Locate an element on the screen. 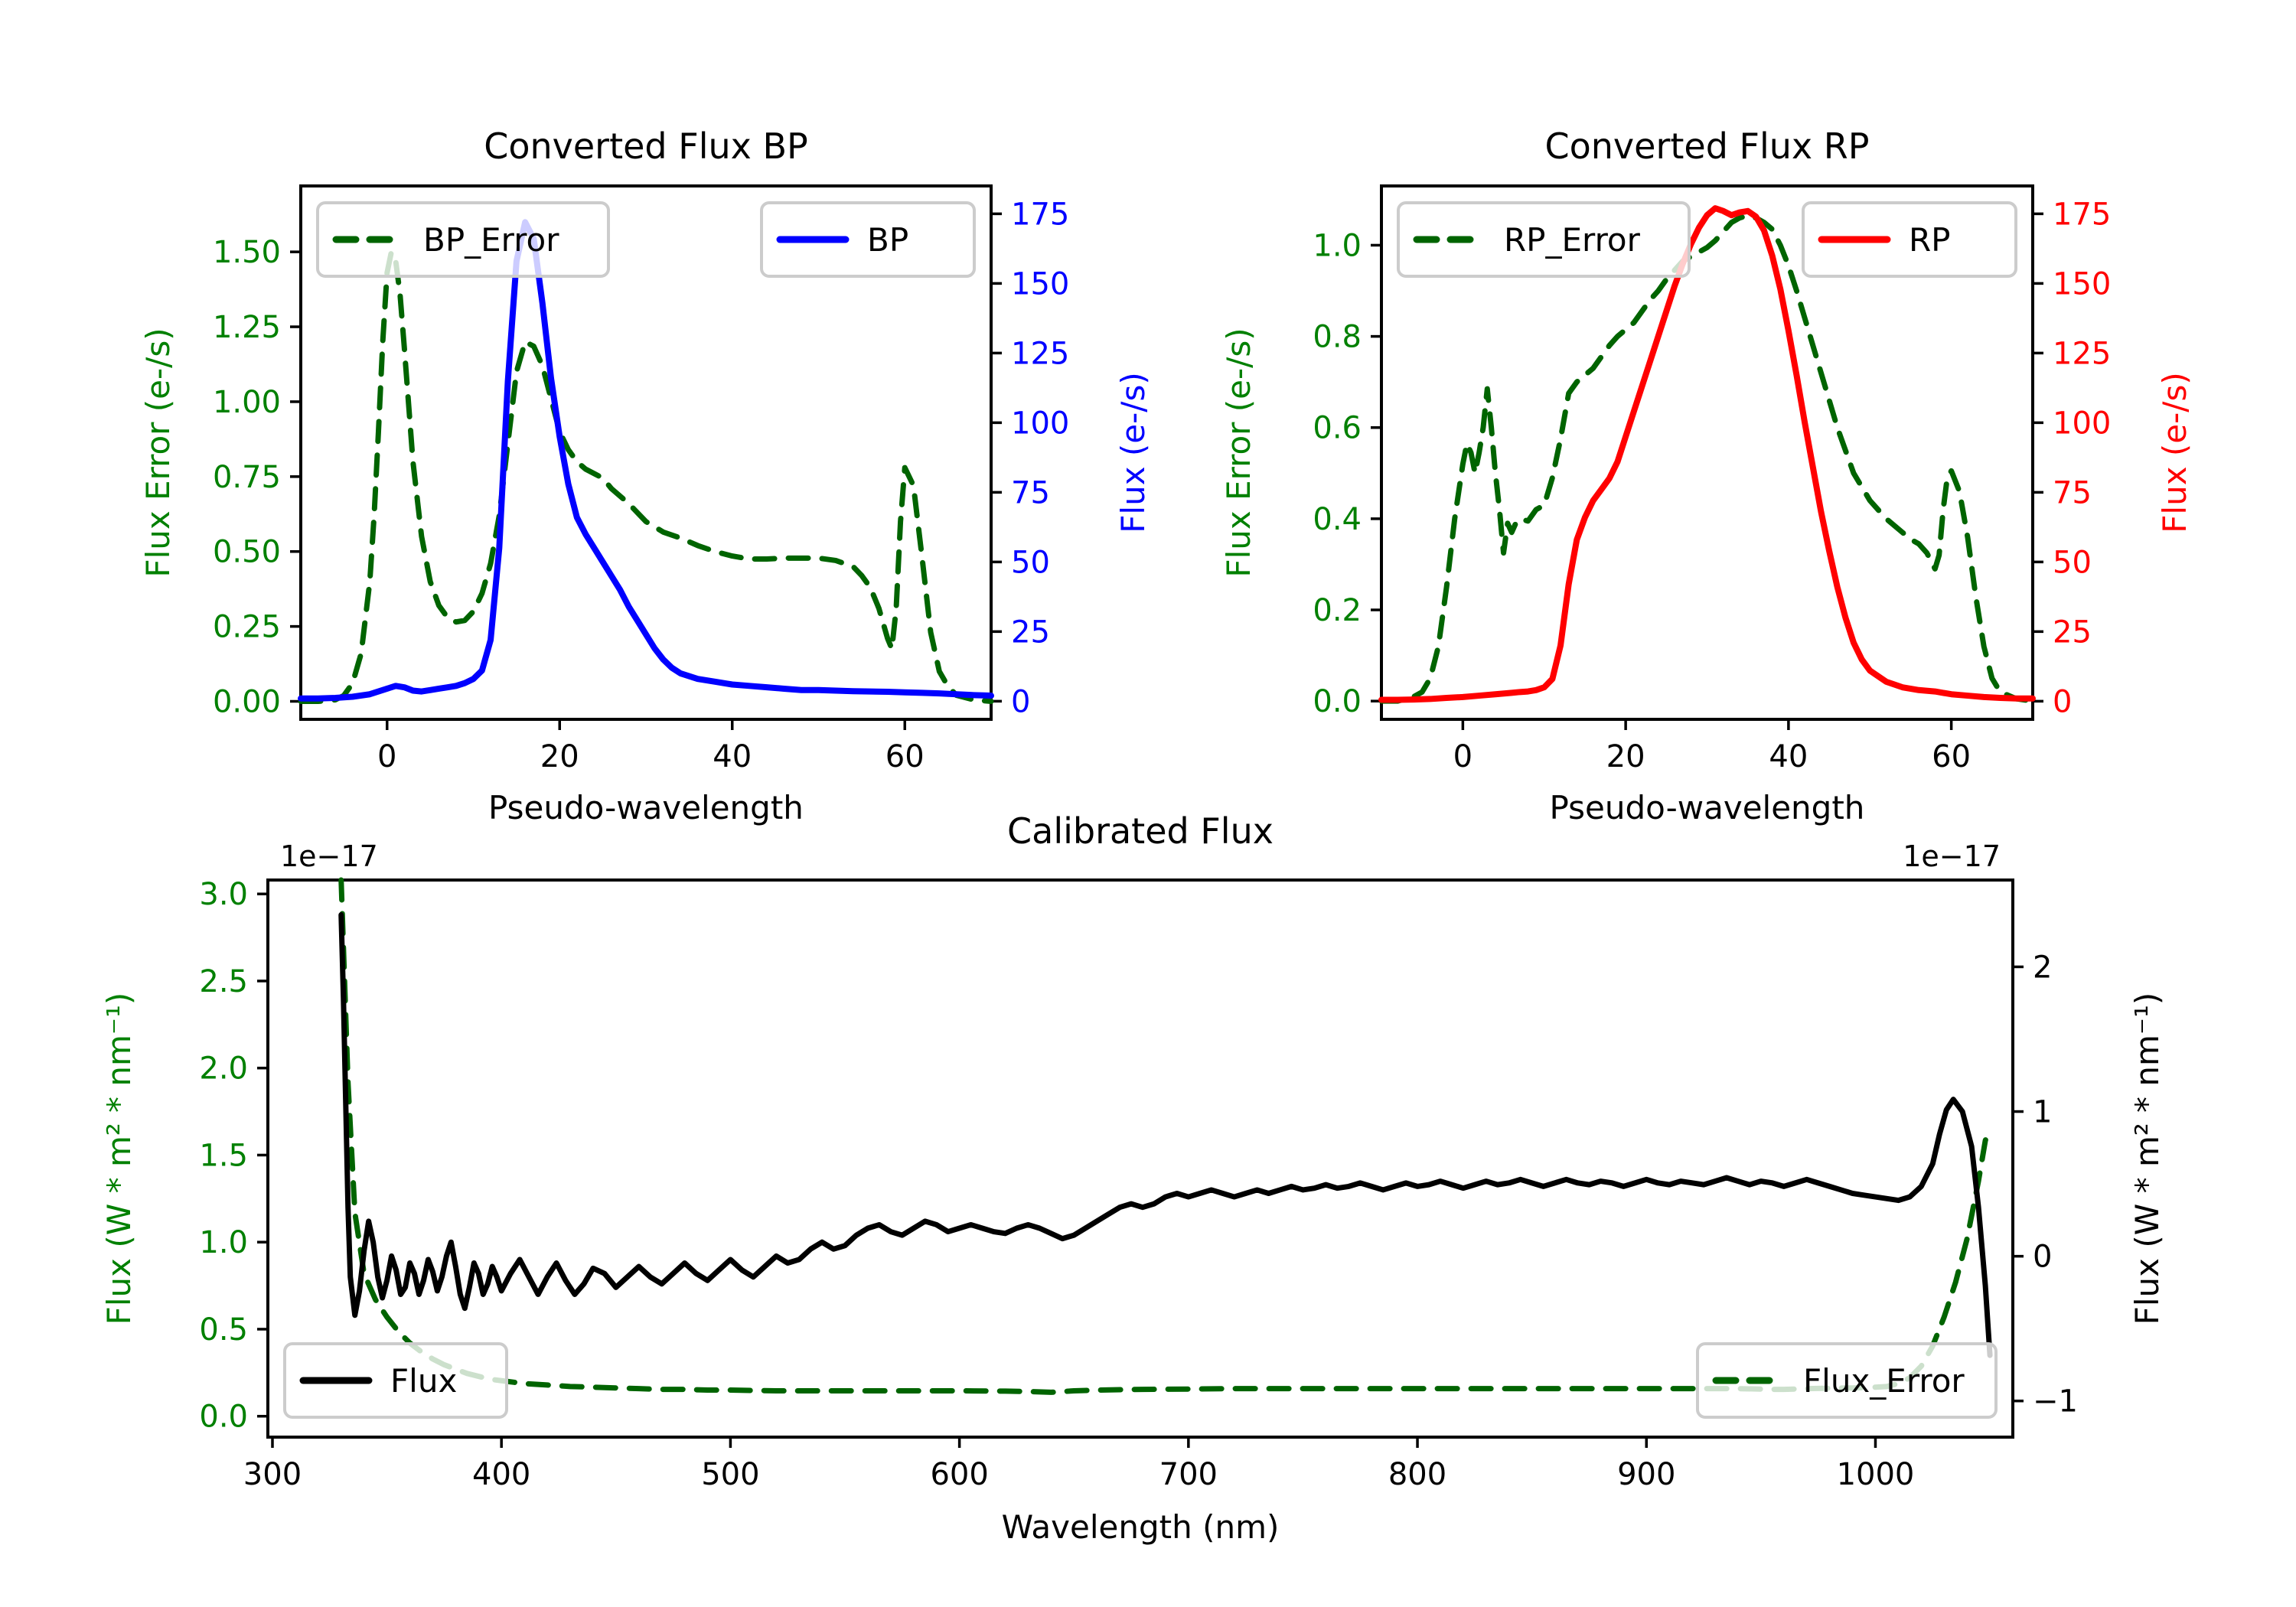 This screenshot has height=1607, width=2296. x-tick-label: 1000 is located at coordinates (1876, 1474).